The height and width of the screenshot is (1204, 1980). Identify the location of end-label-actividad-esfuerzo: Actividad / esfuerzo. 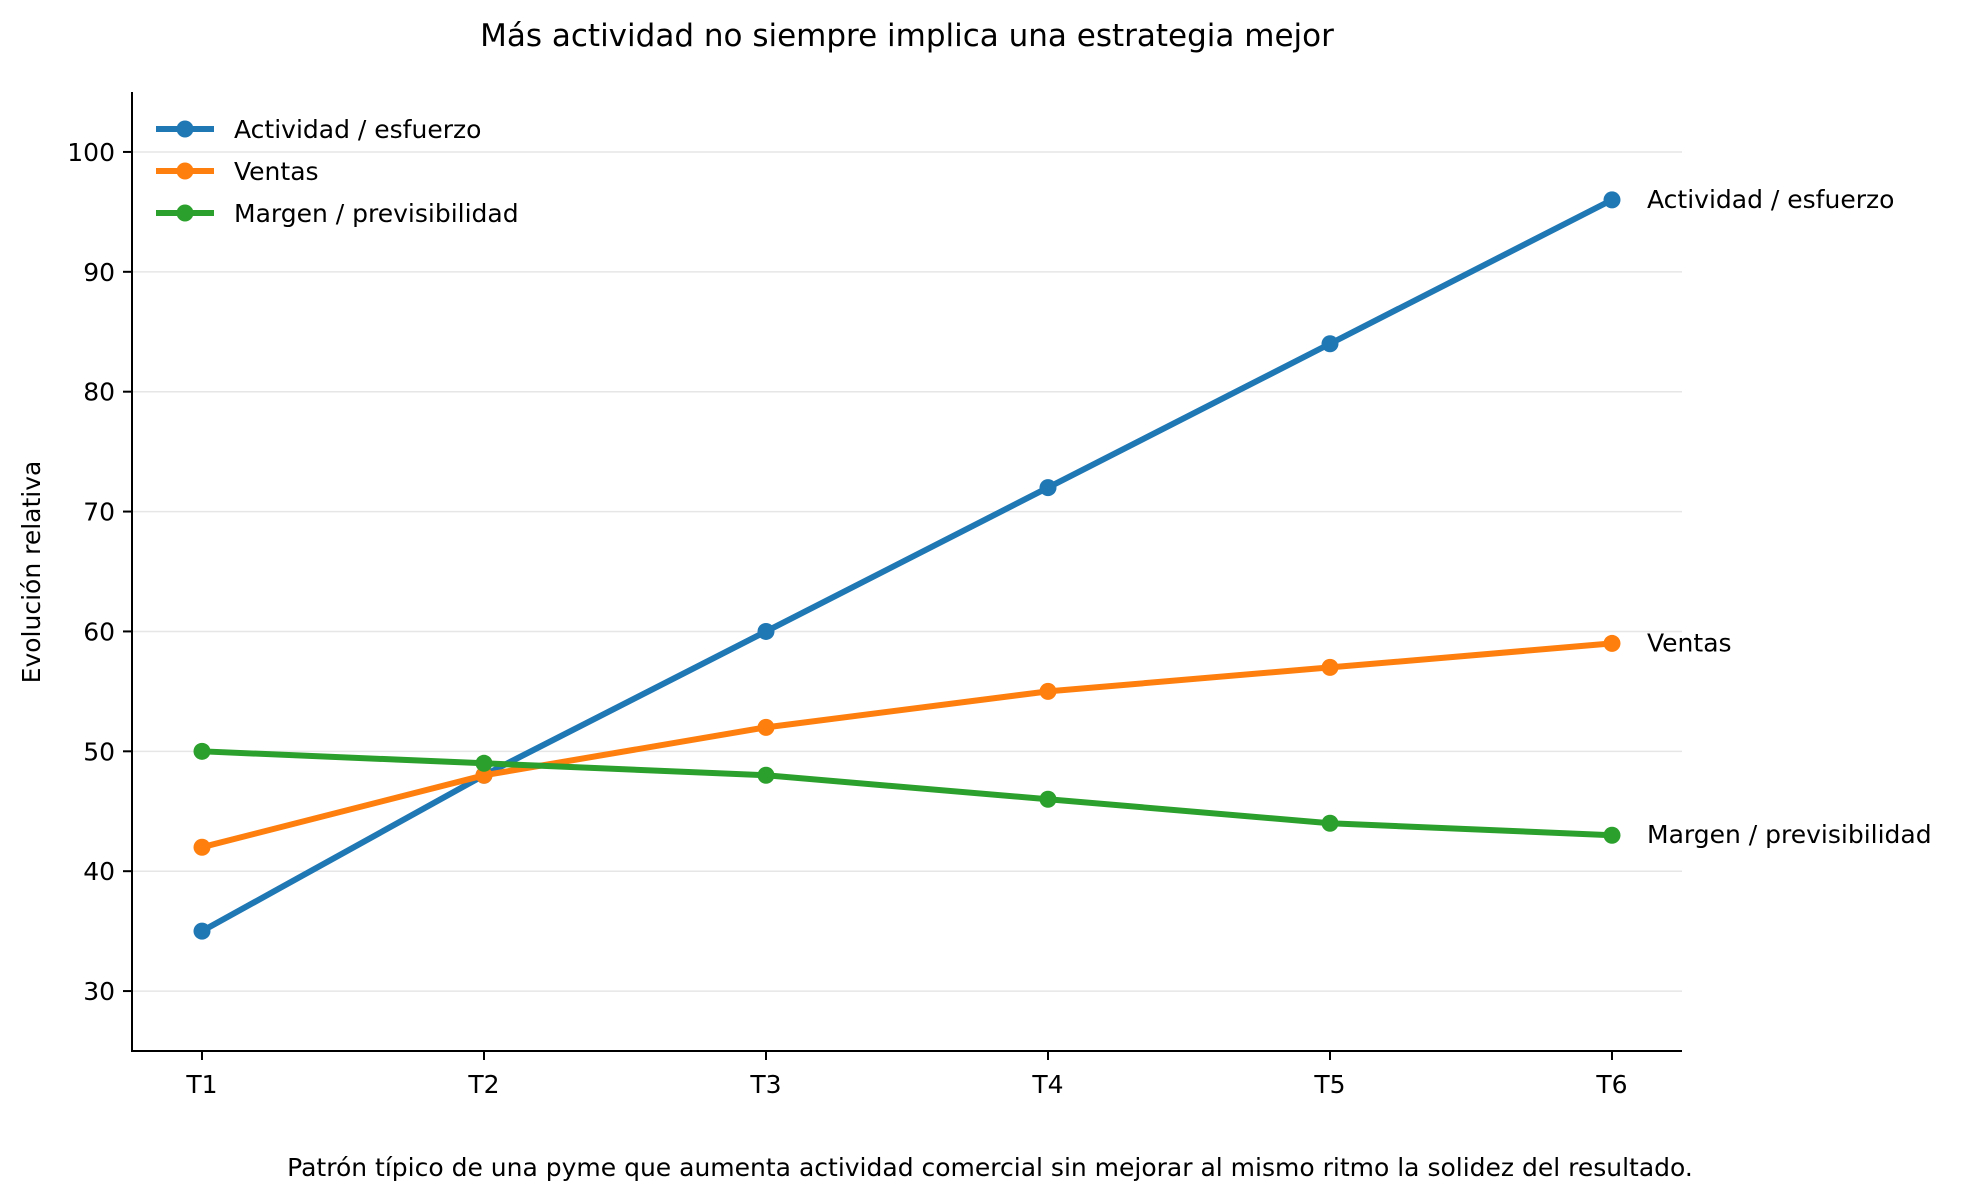
(1770, 199).